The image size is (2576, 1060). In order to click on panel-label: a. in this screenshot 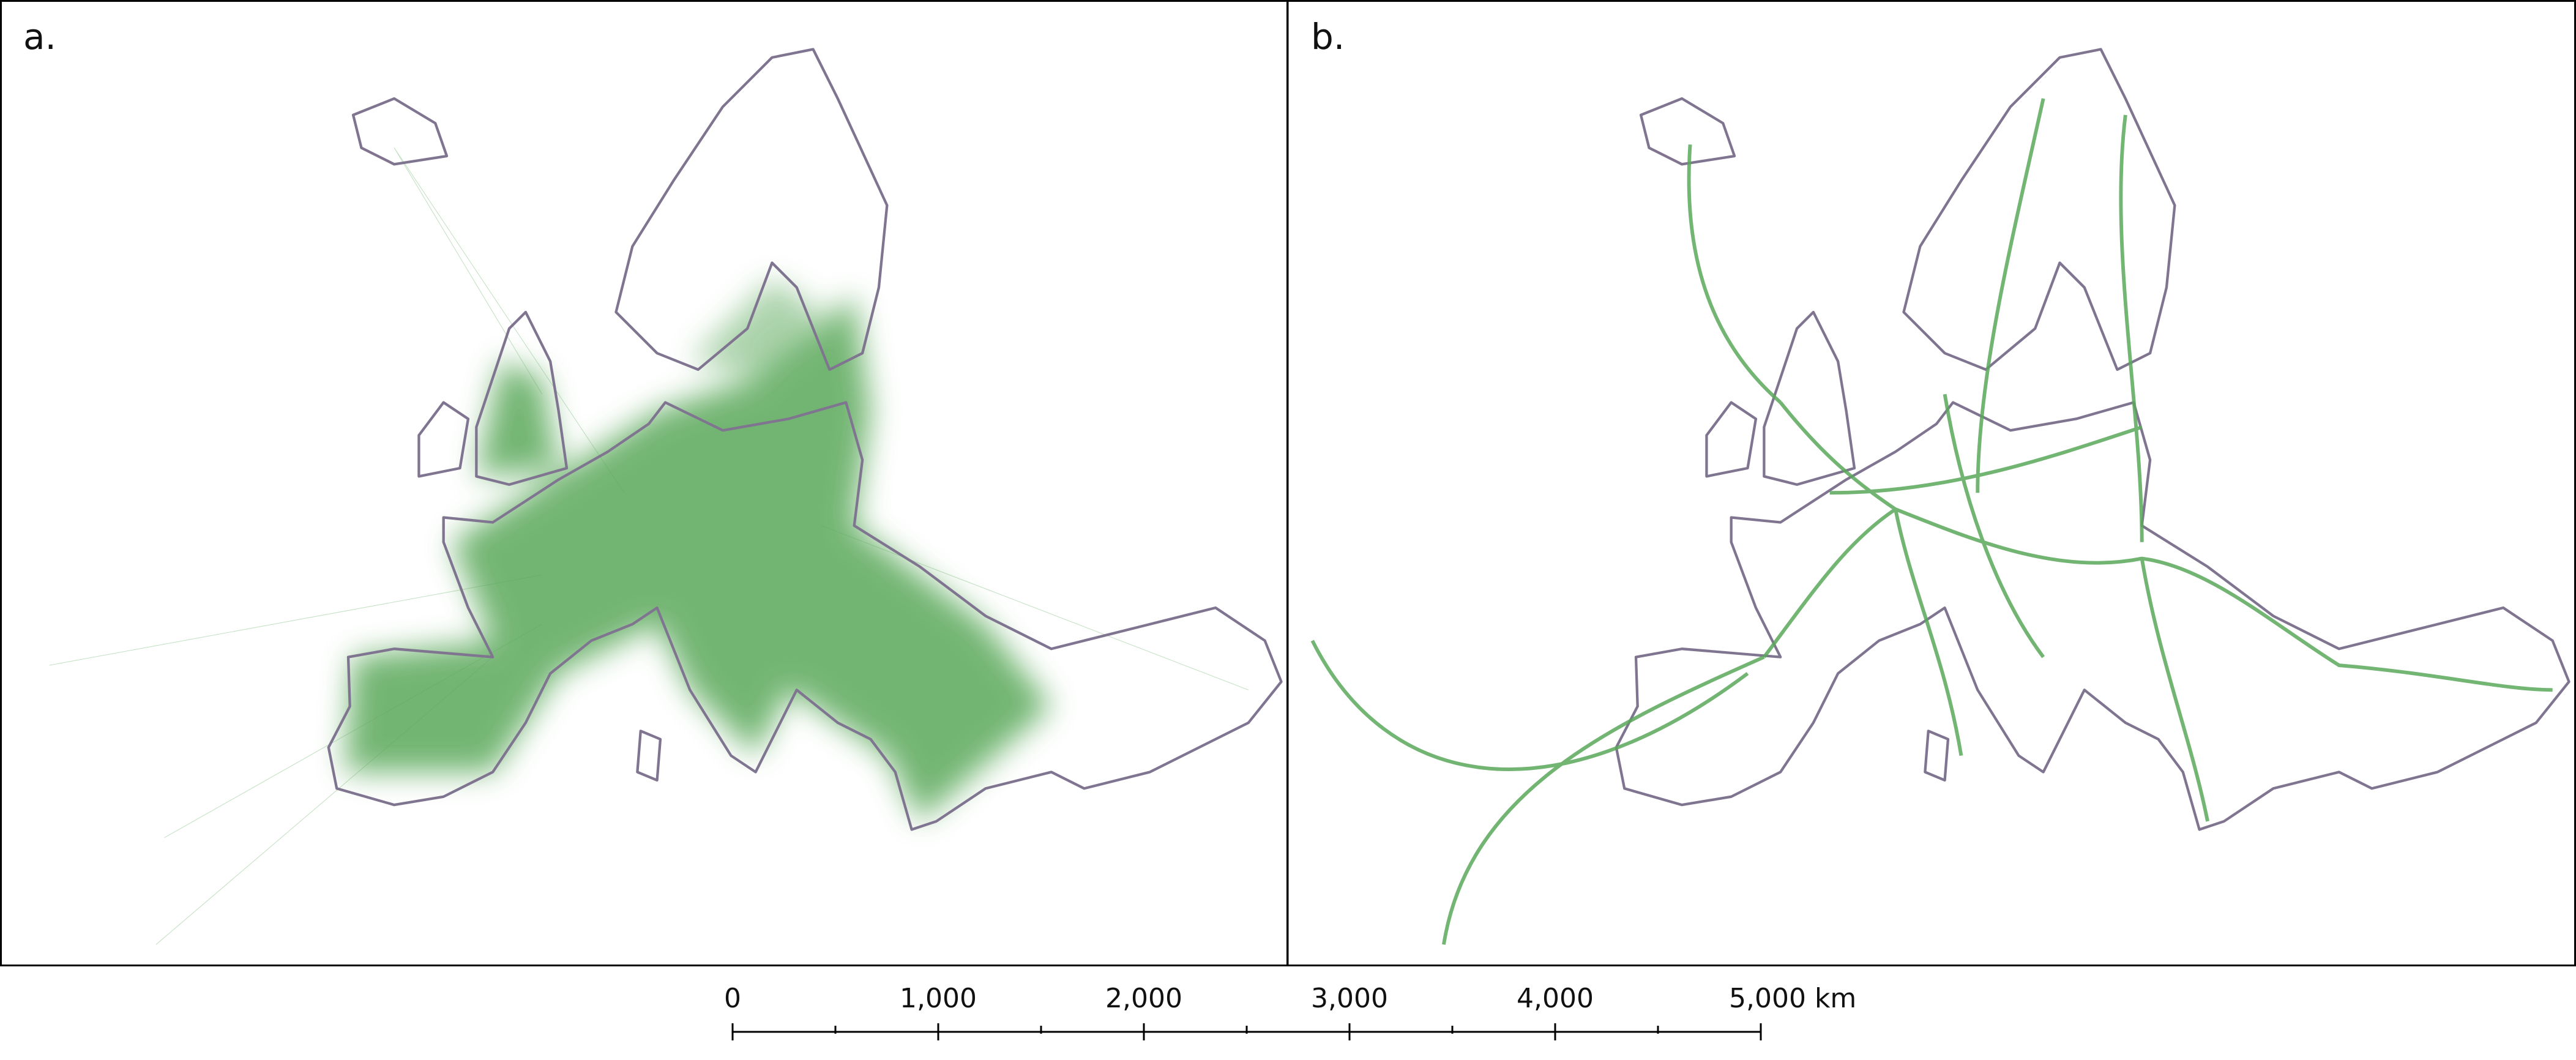, I will do `click(39, 37)`.